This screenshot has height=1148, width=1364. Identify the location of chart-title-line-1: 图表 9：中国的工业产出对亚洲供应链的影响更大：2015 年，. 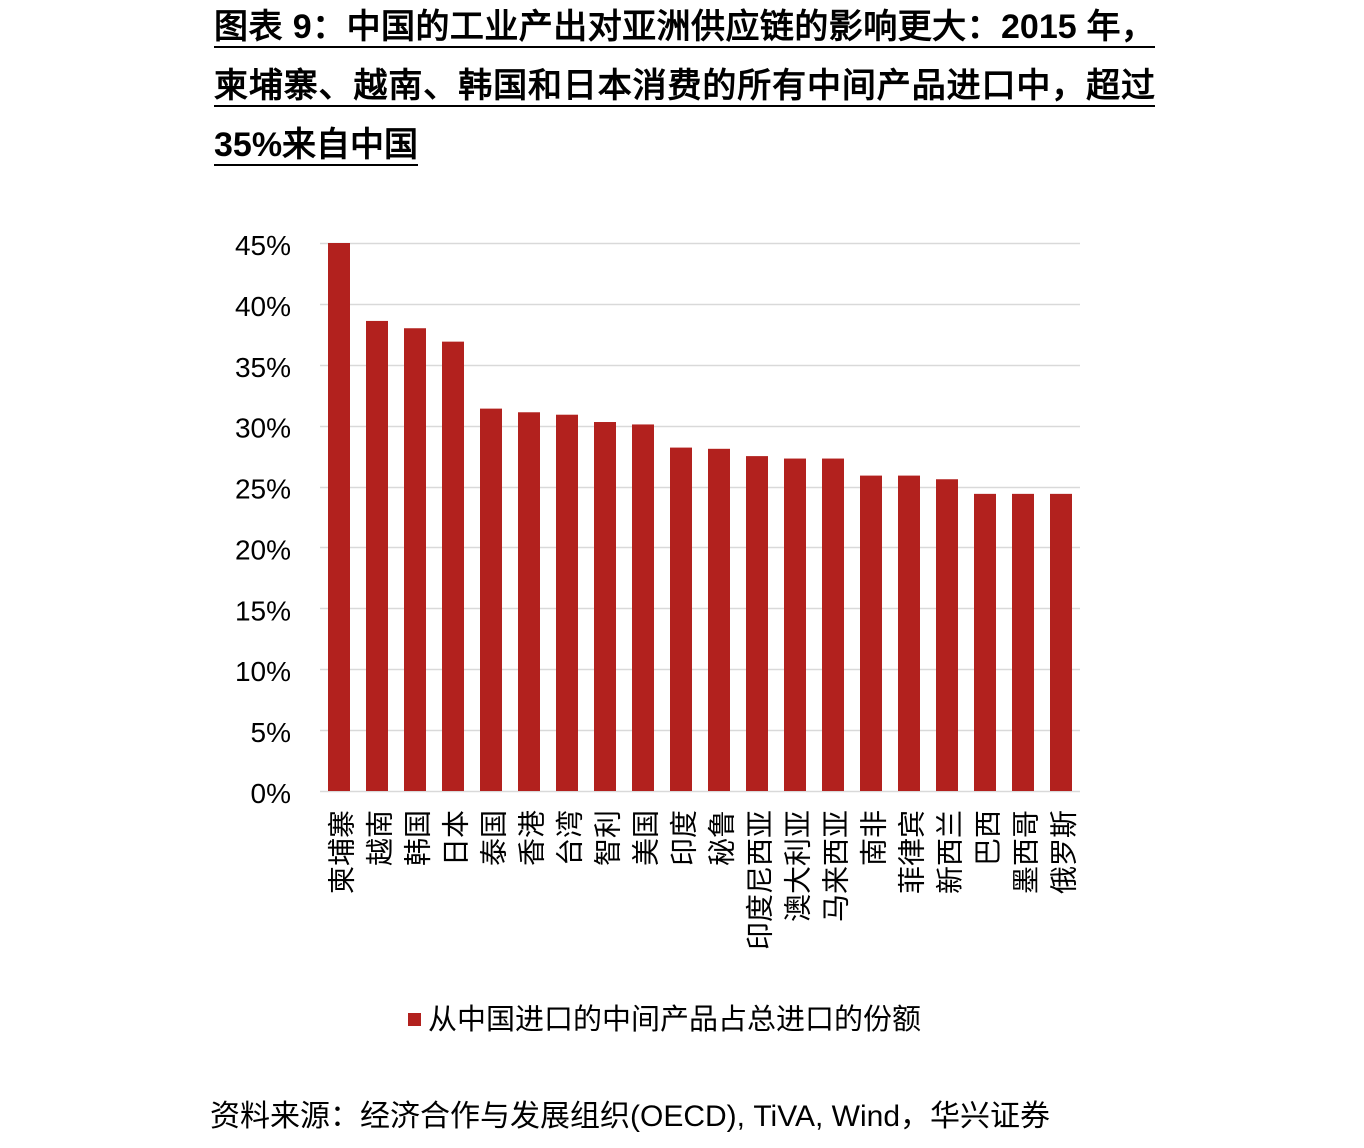
(684, 28).